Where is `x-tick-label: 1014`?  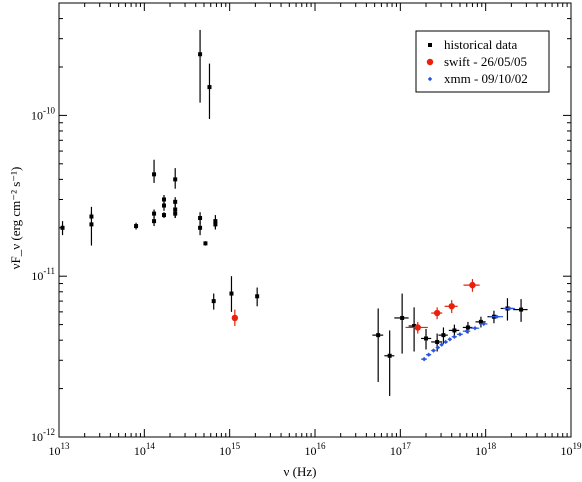 x-tick-label: 1014 is located at coordinates (145, 449).